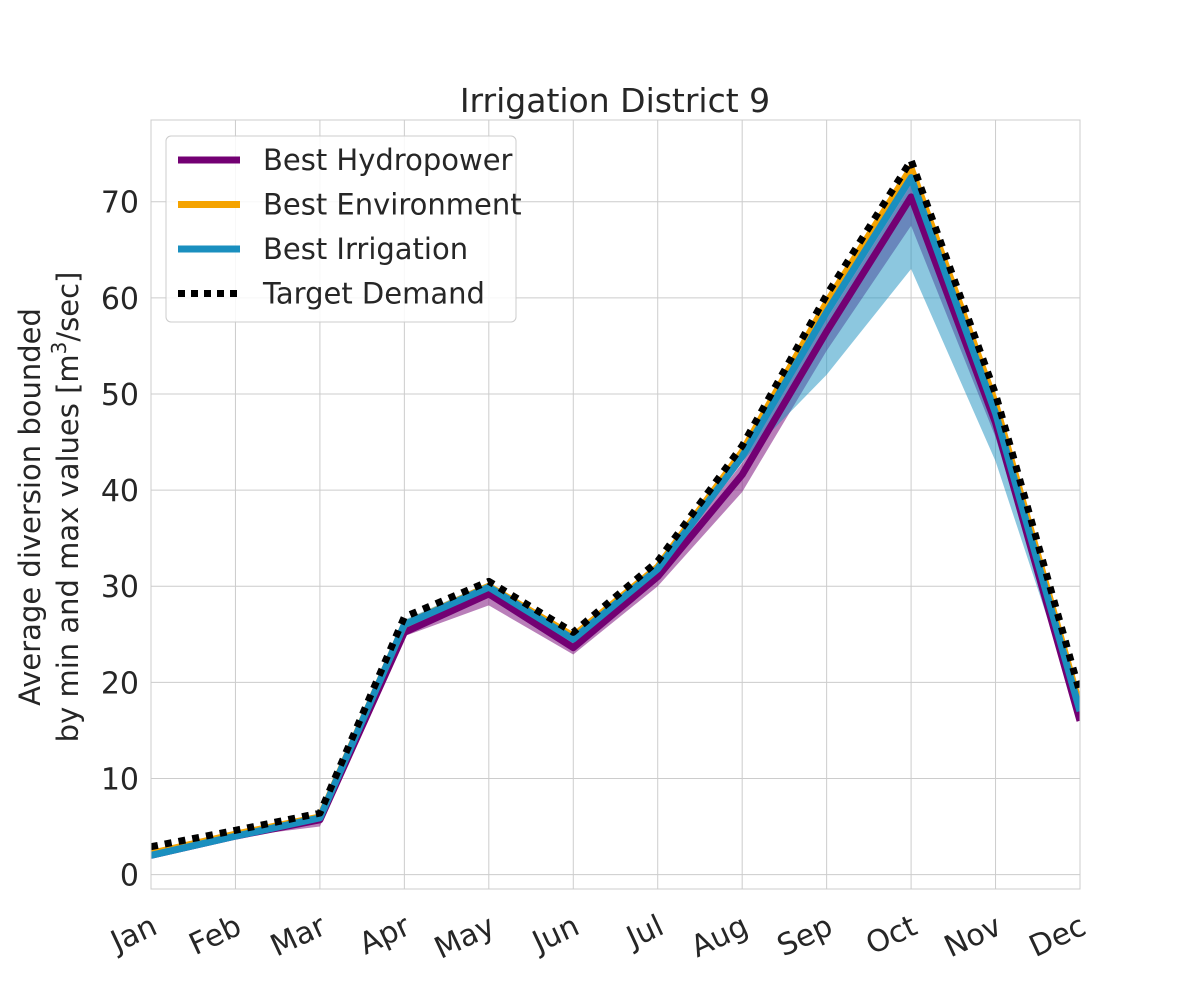 The image size is (1200, 1000). Describe the element at coordinates (385, 935) in the screenshot. I see `x-tick-label: Apr` at that location.